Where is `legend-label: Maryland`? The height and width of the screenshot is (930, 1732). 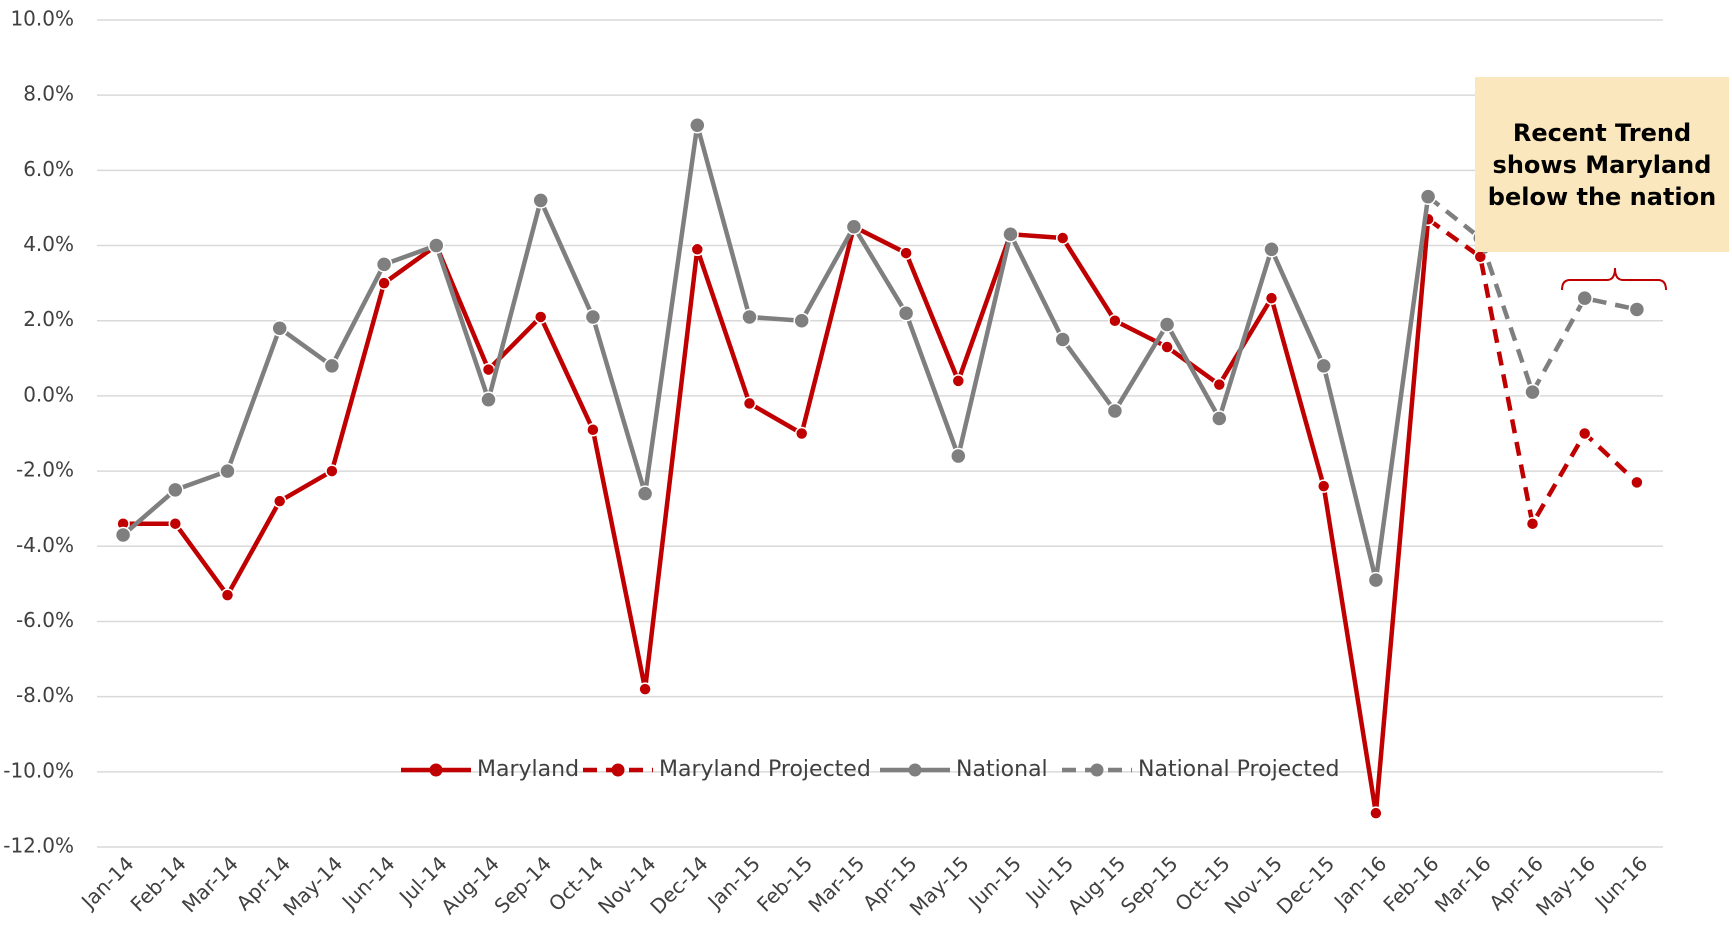
legend-label: Maryland is located at coordinates (528, 769).